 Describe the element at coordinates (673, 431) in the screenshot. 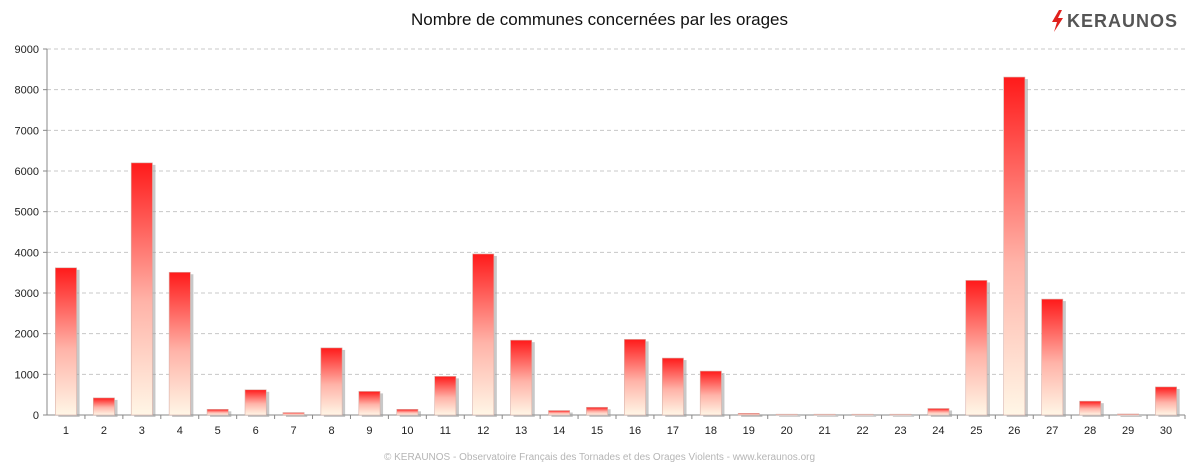

I see `x-tick-label: 17` at that location.